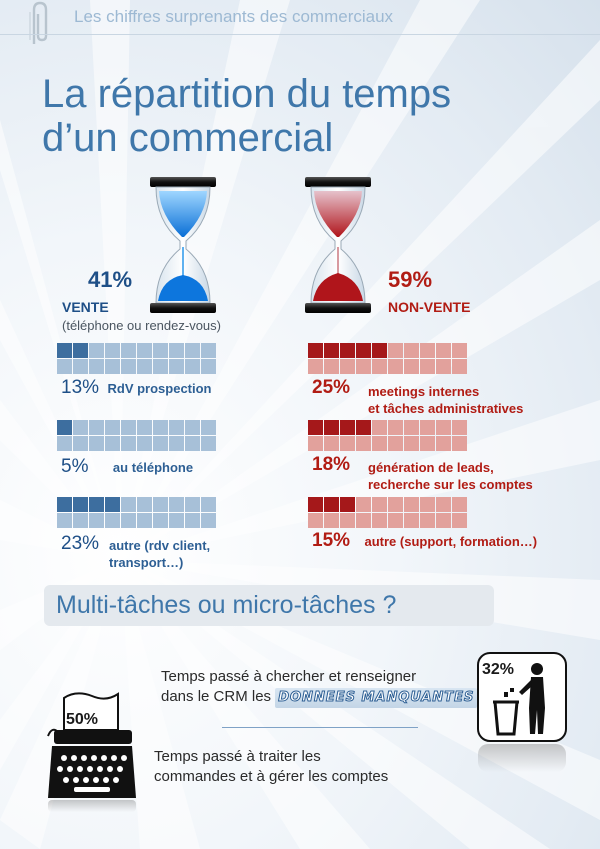 The image size is (600, 849). Describe the element at coordinates (331, 464) in the screenshot. I see `item-percent: 18%` at that location.